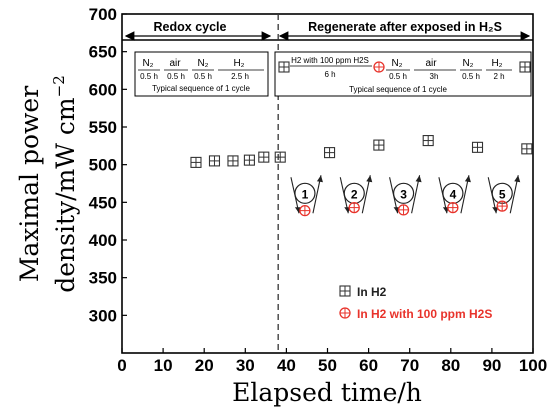 The image size is (550, 417). Describe the element at coordinates (103, 127) in the screenshot. I see `y-tick-label: 550` at that location.